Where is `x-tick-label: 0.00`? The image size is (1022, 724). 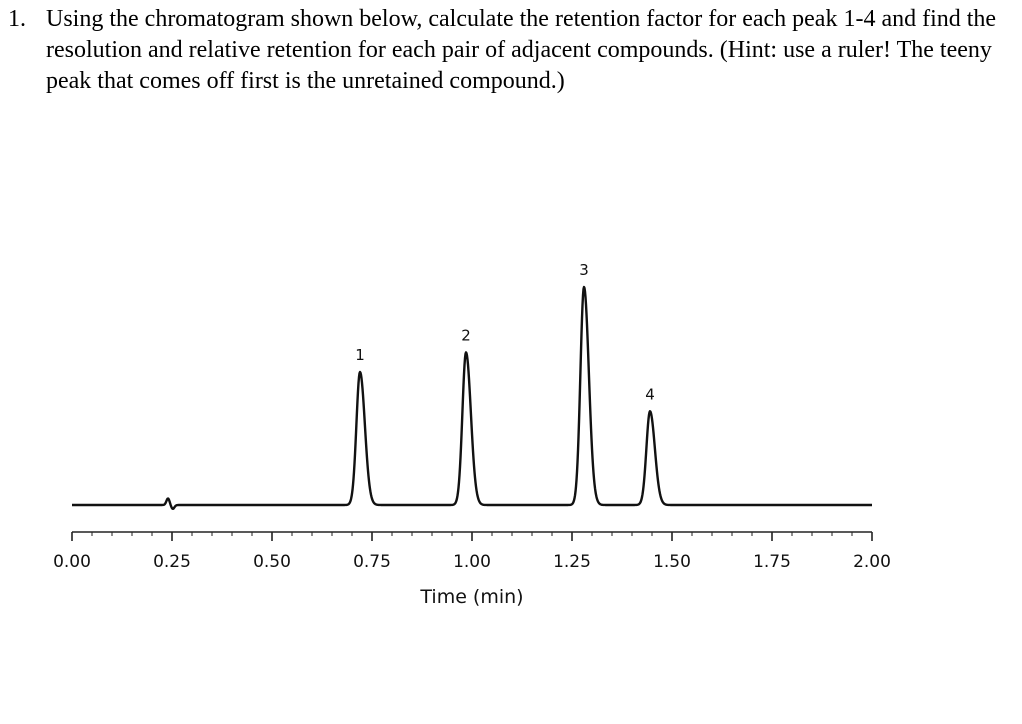 x-tick-label: 0.00 is located at coordinates (72, 562).